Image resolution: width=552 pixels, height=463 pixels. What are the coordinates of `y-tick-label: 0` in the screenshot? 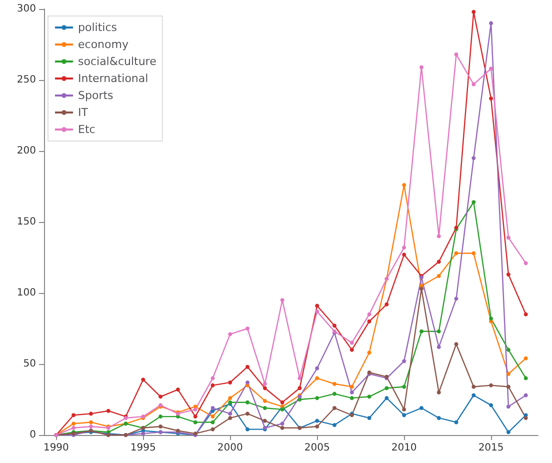 It's located at (33, 435).